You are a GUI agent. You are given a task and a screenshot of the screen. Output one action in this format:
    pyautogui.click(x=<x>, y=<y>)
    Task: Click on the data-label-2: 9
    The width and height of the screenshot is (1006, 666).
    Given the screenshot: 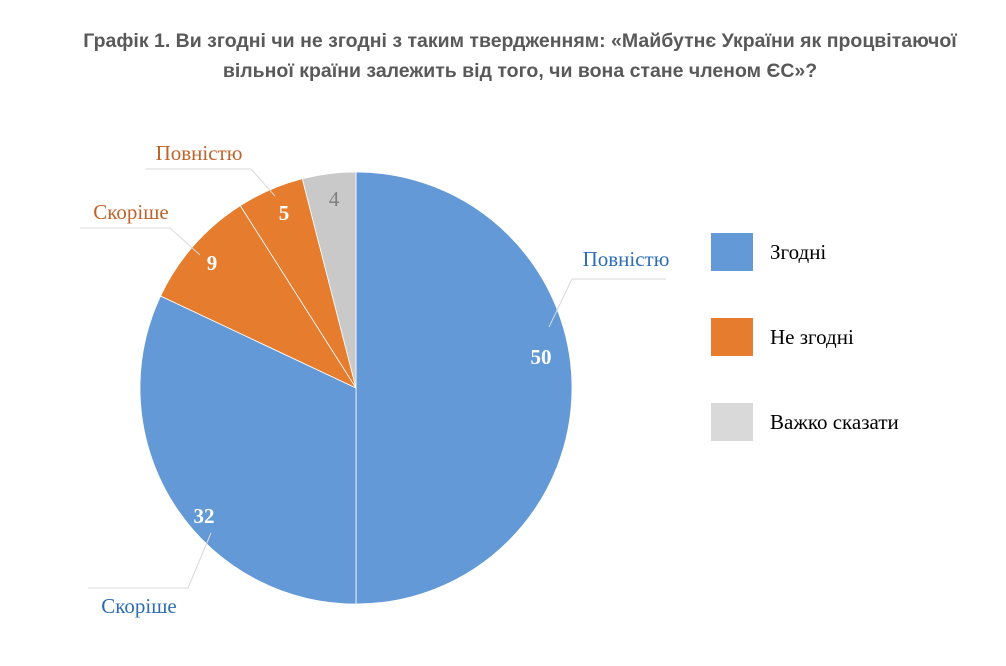 What is the action you would take?
    pyautogui.click(x=212, y=263)
    